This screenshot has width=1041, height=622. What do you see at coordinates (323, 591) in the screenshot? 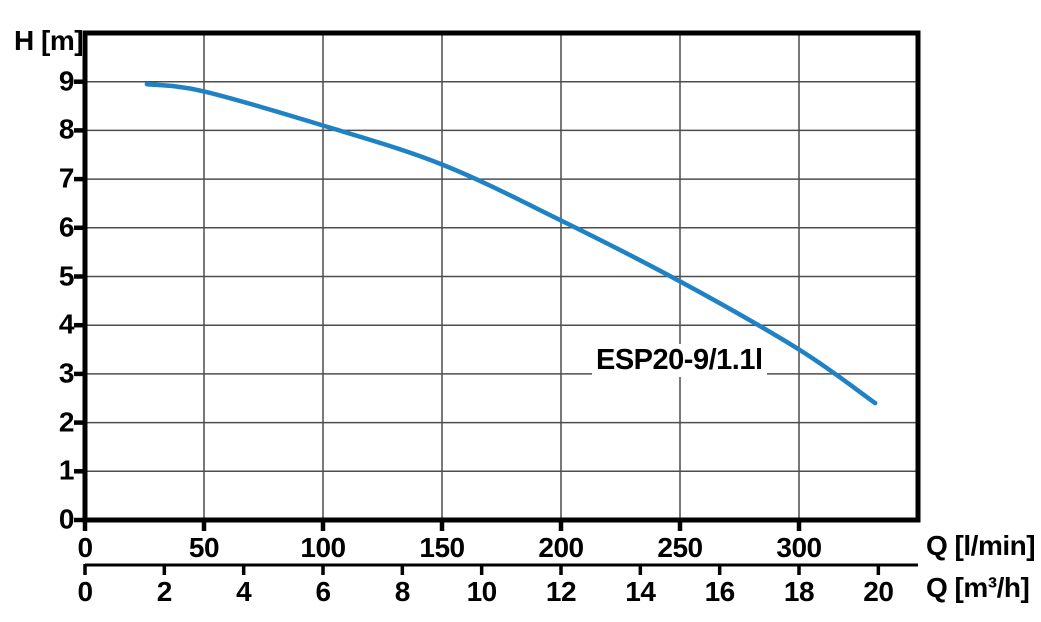
I see `x-secondary-tick-label: 6` at bounding box center [323, 591].